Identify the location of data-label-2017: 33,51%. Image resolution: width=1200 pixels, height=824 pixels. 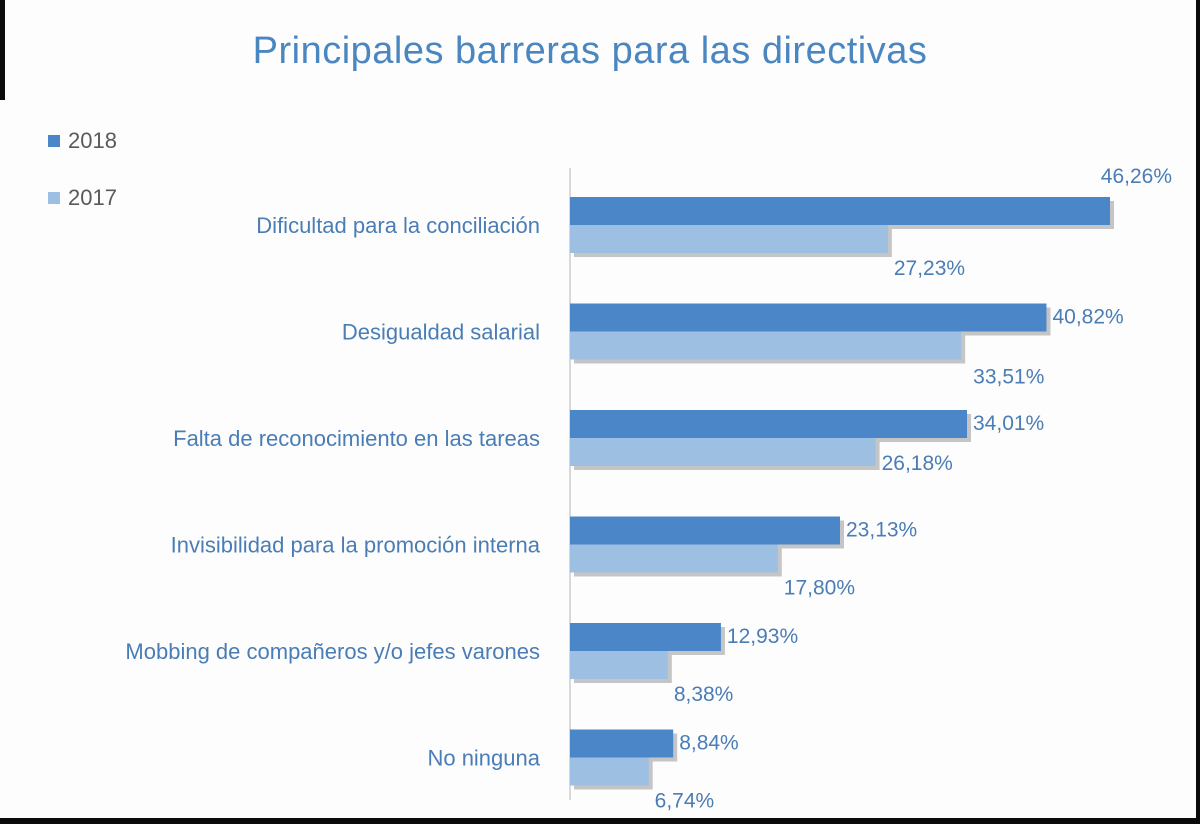
(1008, 377).